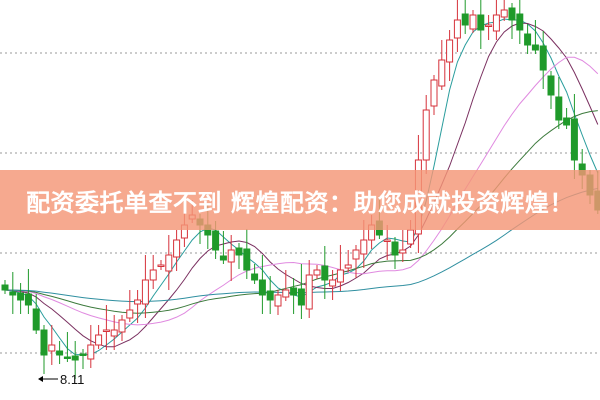 The width and height of the screenshot is (600, 400). I want to click on low-arrow-head, so click(40, 379).